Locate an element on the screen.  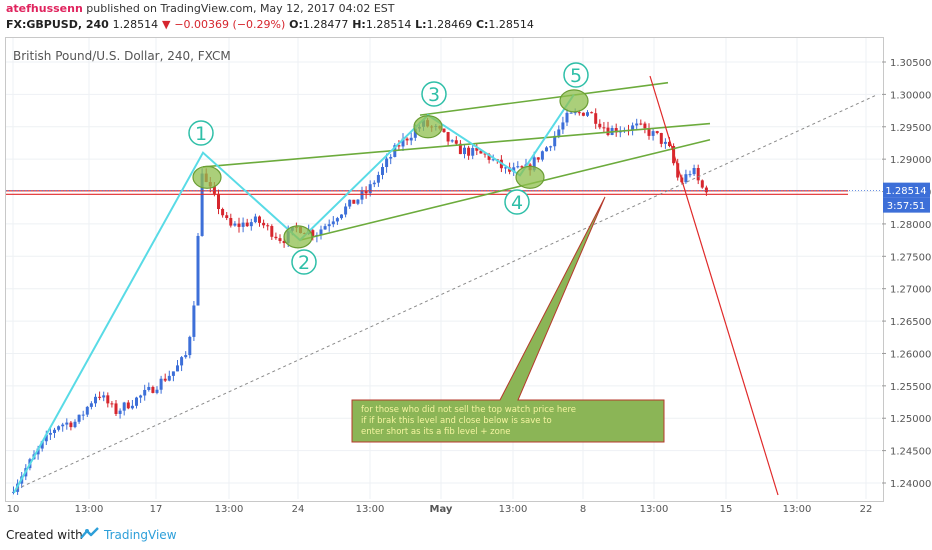
last-price-badge is located at coordinates (906, 190).